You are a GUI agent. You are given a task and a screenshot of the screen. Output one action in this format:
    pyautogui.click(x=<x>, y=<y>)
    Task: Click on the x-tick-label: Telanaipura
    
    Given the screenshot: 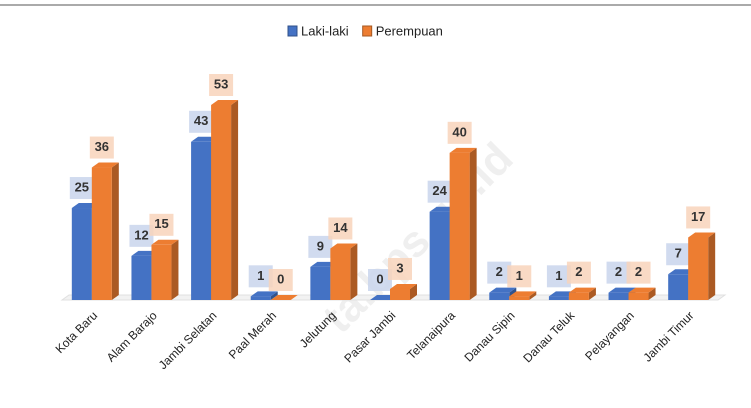 What is the action you would take?
    pyautogui.click(x=431, y=335)
    